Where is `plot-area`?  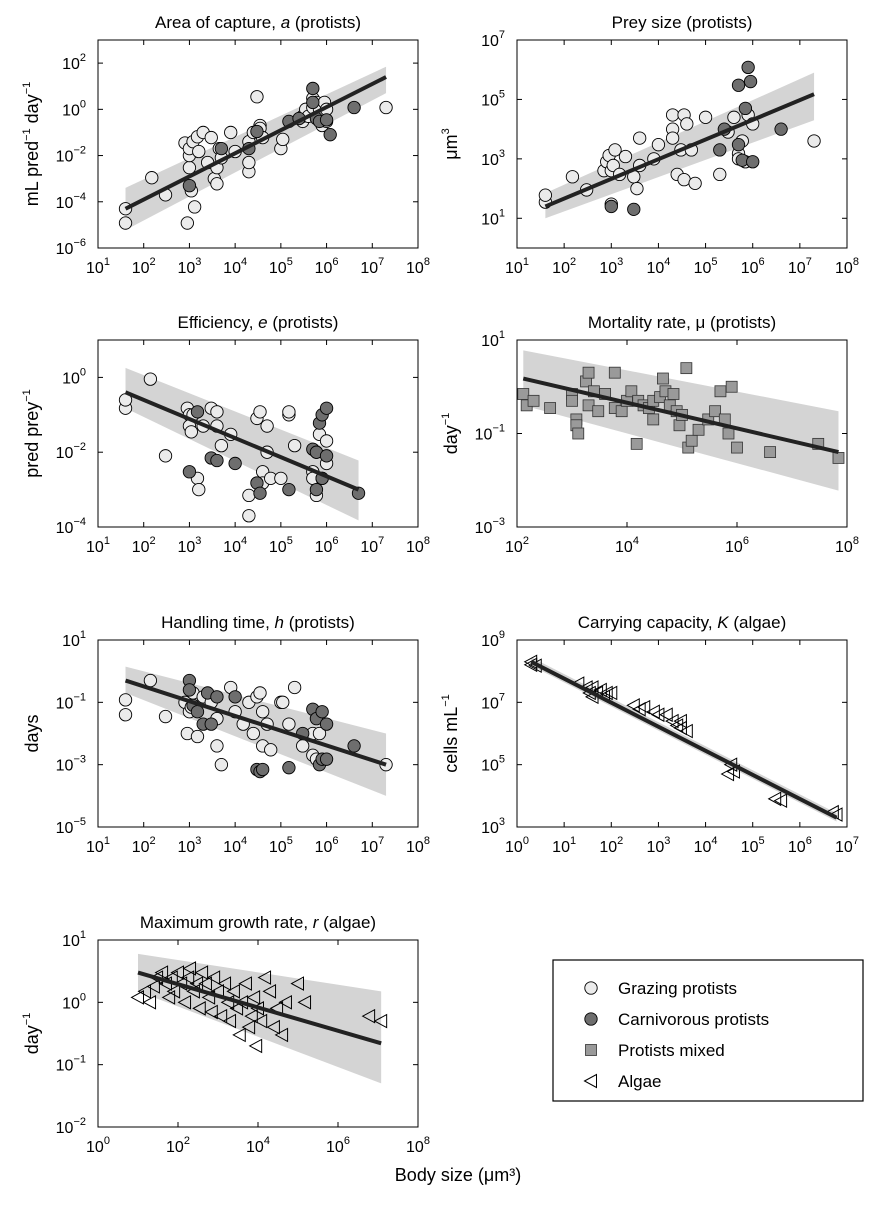 plot-area is located at coordinates (683, 738).